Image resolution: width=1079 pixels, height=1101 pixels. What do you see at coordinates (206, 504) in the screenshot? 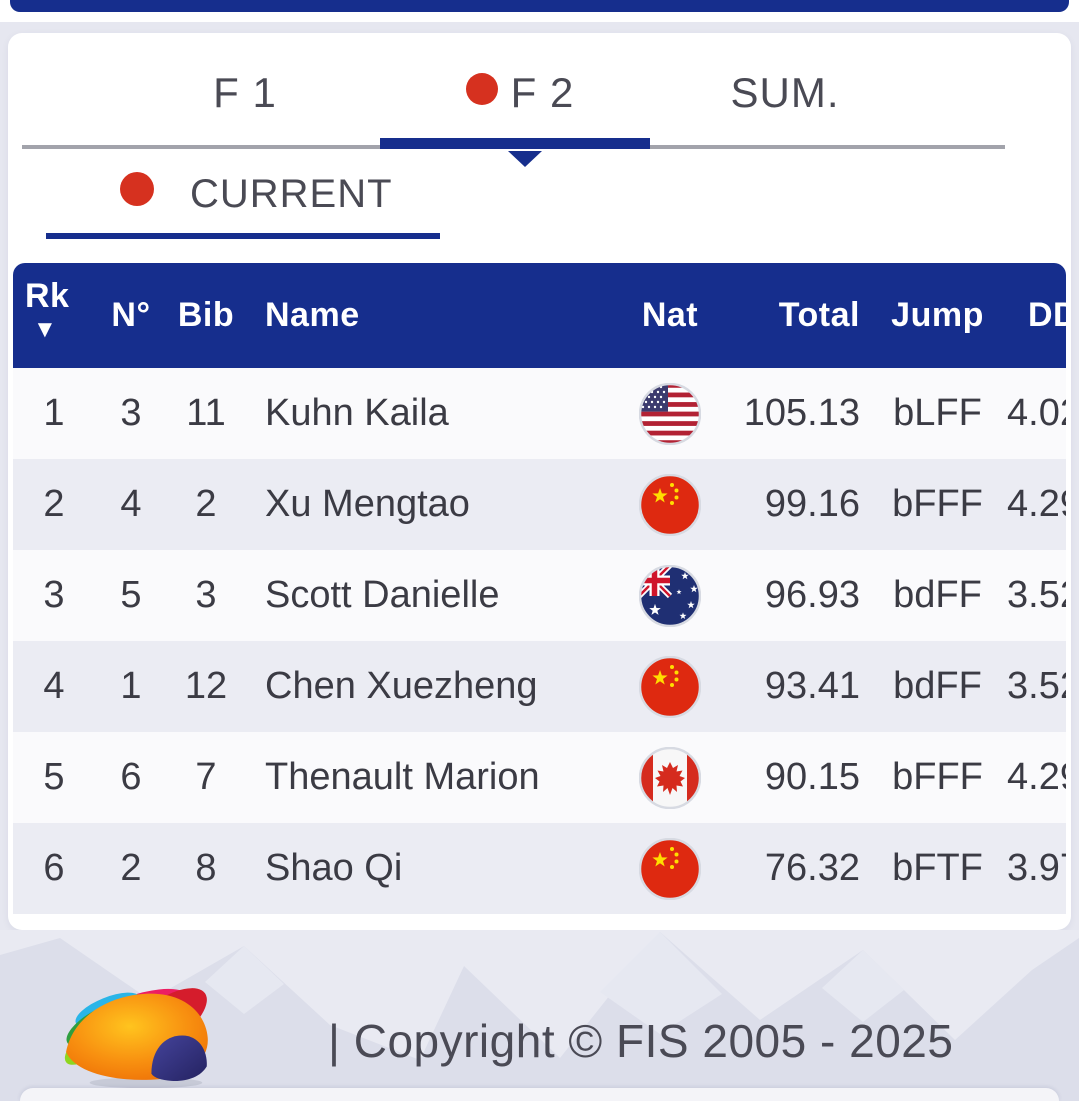
I see `bib-cell: 2` at bounding box center [206, 504].